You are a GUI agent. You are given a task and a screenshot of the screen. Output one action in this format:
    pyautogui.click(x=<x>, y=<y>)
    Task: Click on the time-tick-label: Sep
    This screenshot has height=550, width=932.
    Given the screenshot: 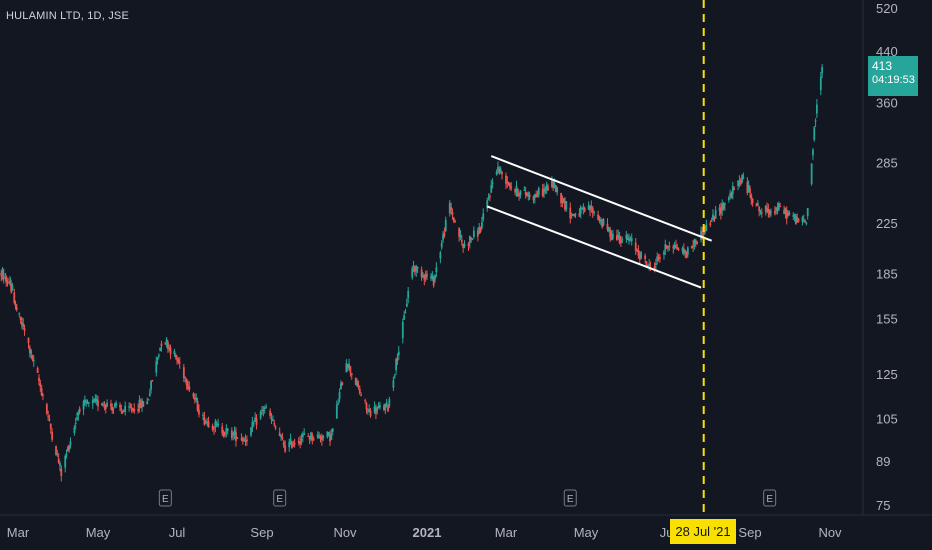 What is the action you would take?
    pyautogui.click(x=261, y=532)
    